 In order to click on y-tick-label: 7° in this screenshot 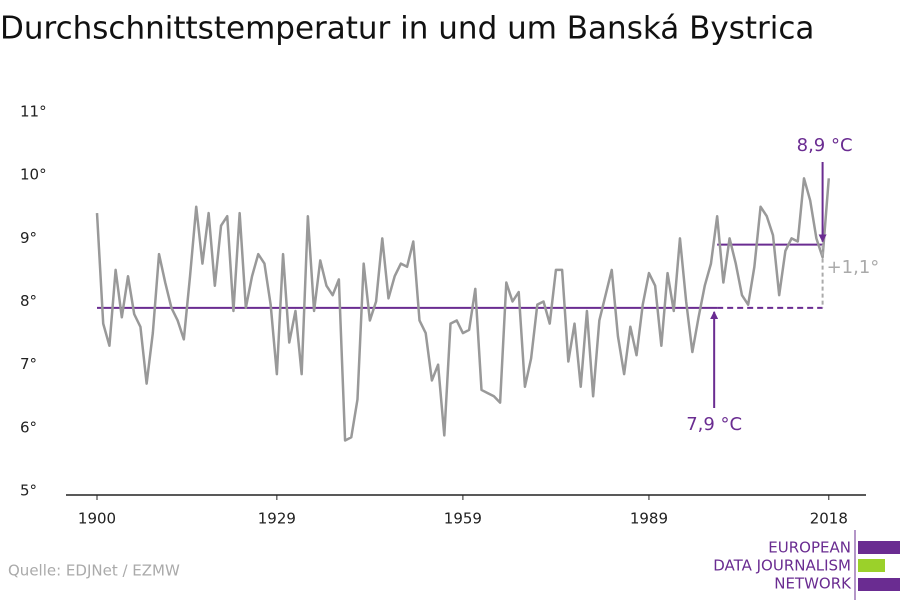, I will do `click(28, 364)`.